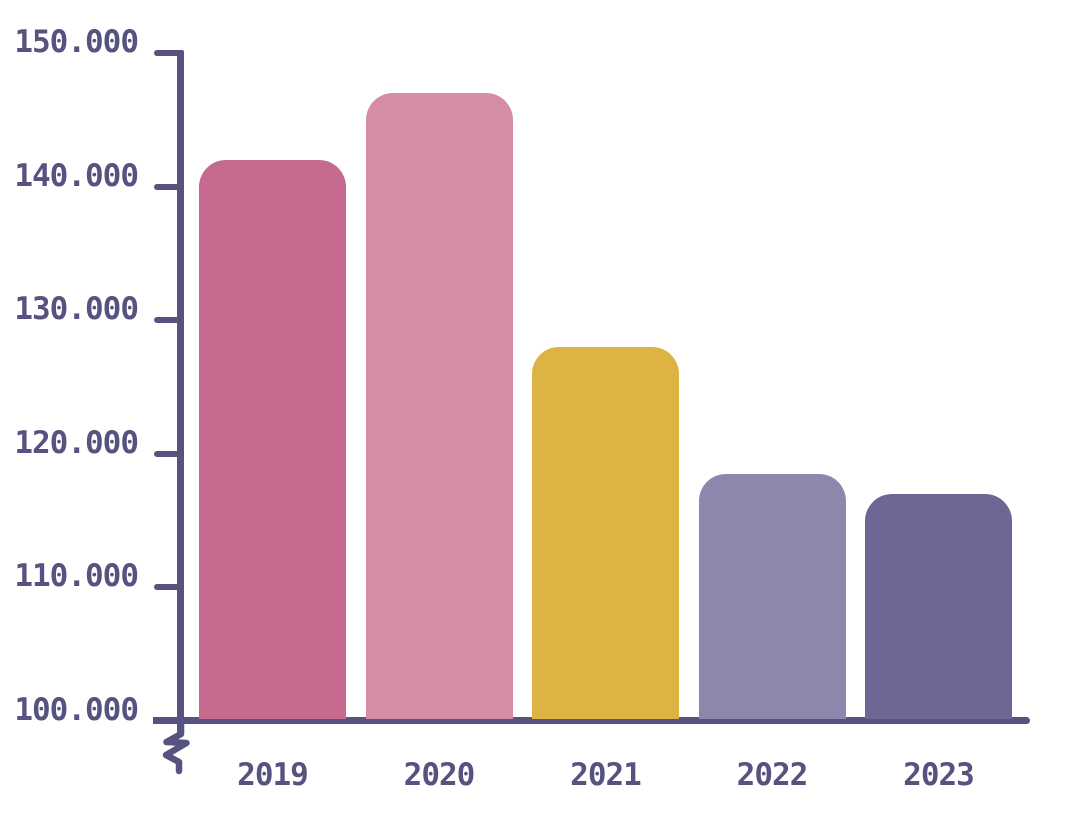  Describe the element at coordinates (272, 439) in the screenshot. I see `bar-2019` at that location.